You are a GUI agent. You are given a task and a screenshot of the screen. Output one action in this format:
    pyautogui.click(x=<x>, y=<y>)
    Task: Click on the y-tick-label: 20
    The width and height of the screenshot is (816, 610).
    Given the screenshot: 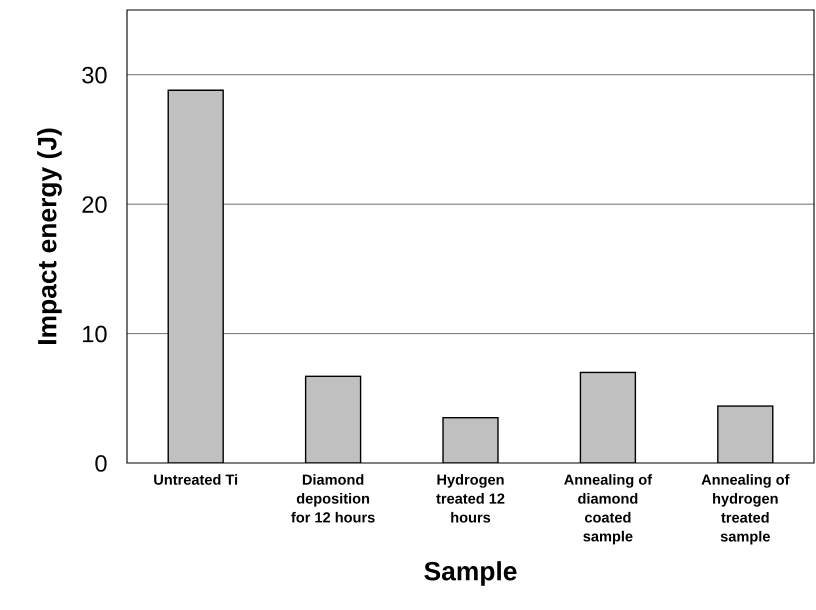 What is the action you would take?
    pyautogui.click(x=94, y=204)
    